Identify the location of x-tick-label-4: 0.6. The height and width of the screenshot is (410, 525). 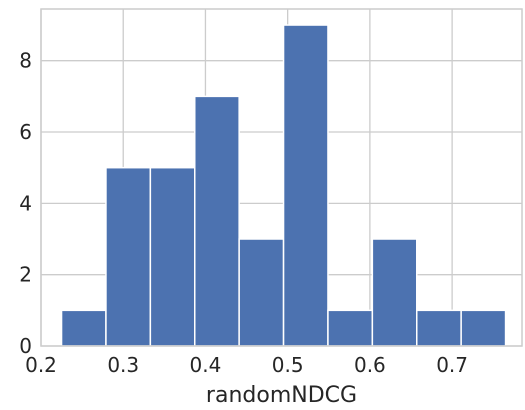
(370, 365).